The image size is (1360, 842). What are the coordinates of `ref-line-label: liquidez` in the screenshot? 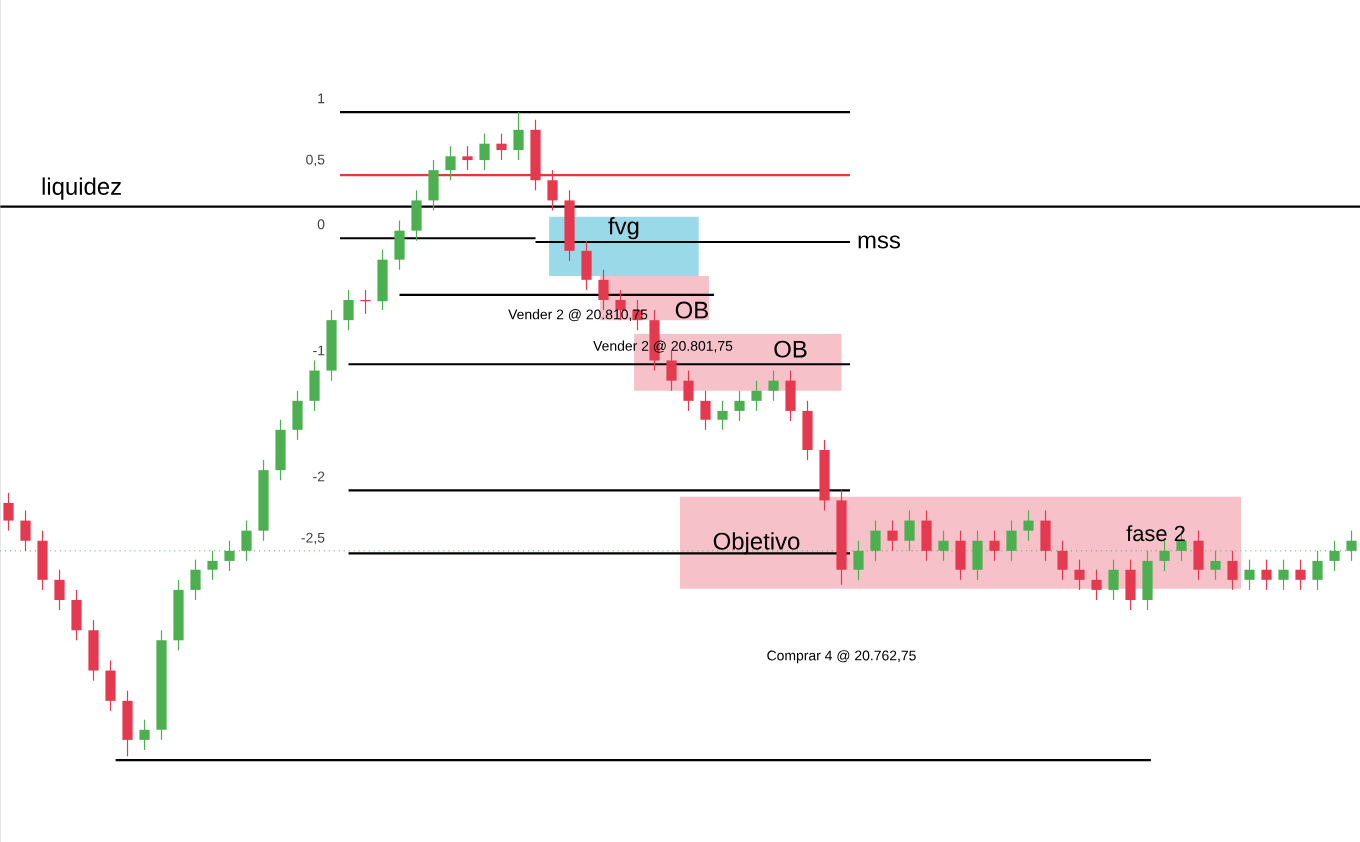 It's located at (81, 188).